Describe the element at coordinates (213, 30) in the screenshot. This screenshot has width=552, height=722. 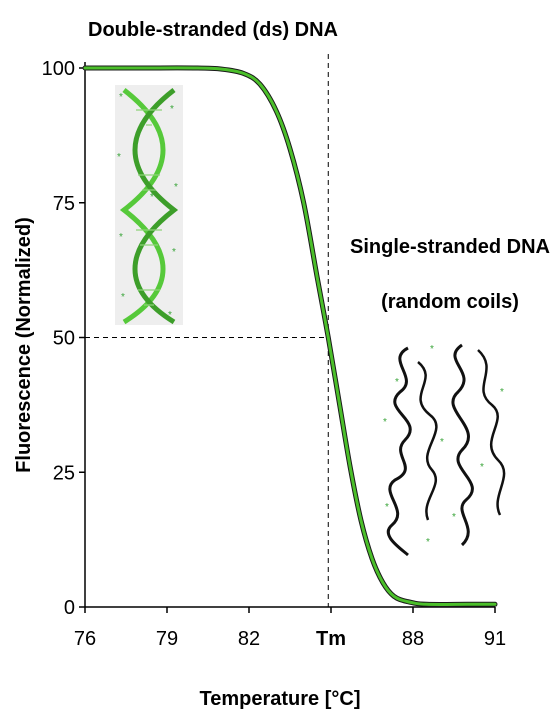
I see `ds-dna-annotation: Double-stranded (ds) DNA` at that location.